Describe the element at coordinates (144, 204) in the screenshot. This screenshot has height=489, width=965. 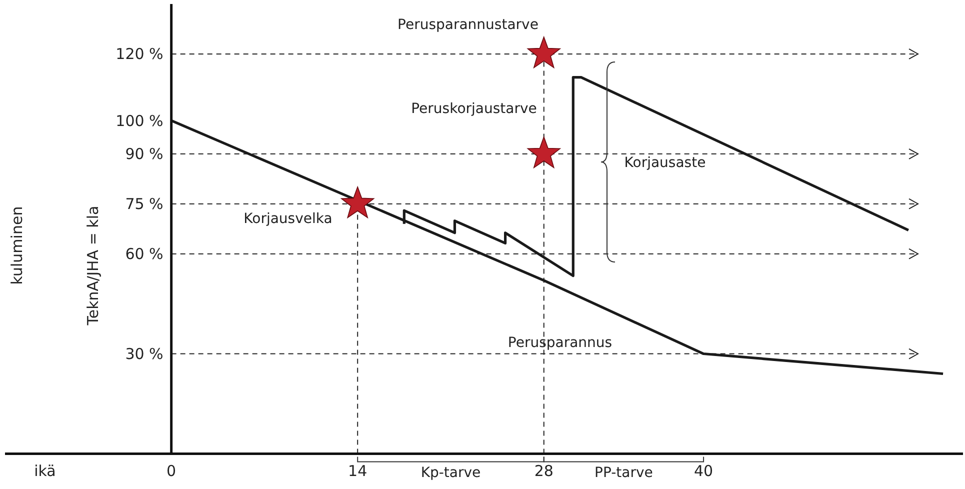
I see `y-tick-label: 75 %` at that location.